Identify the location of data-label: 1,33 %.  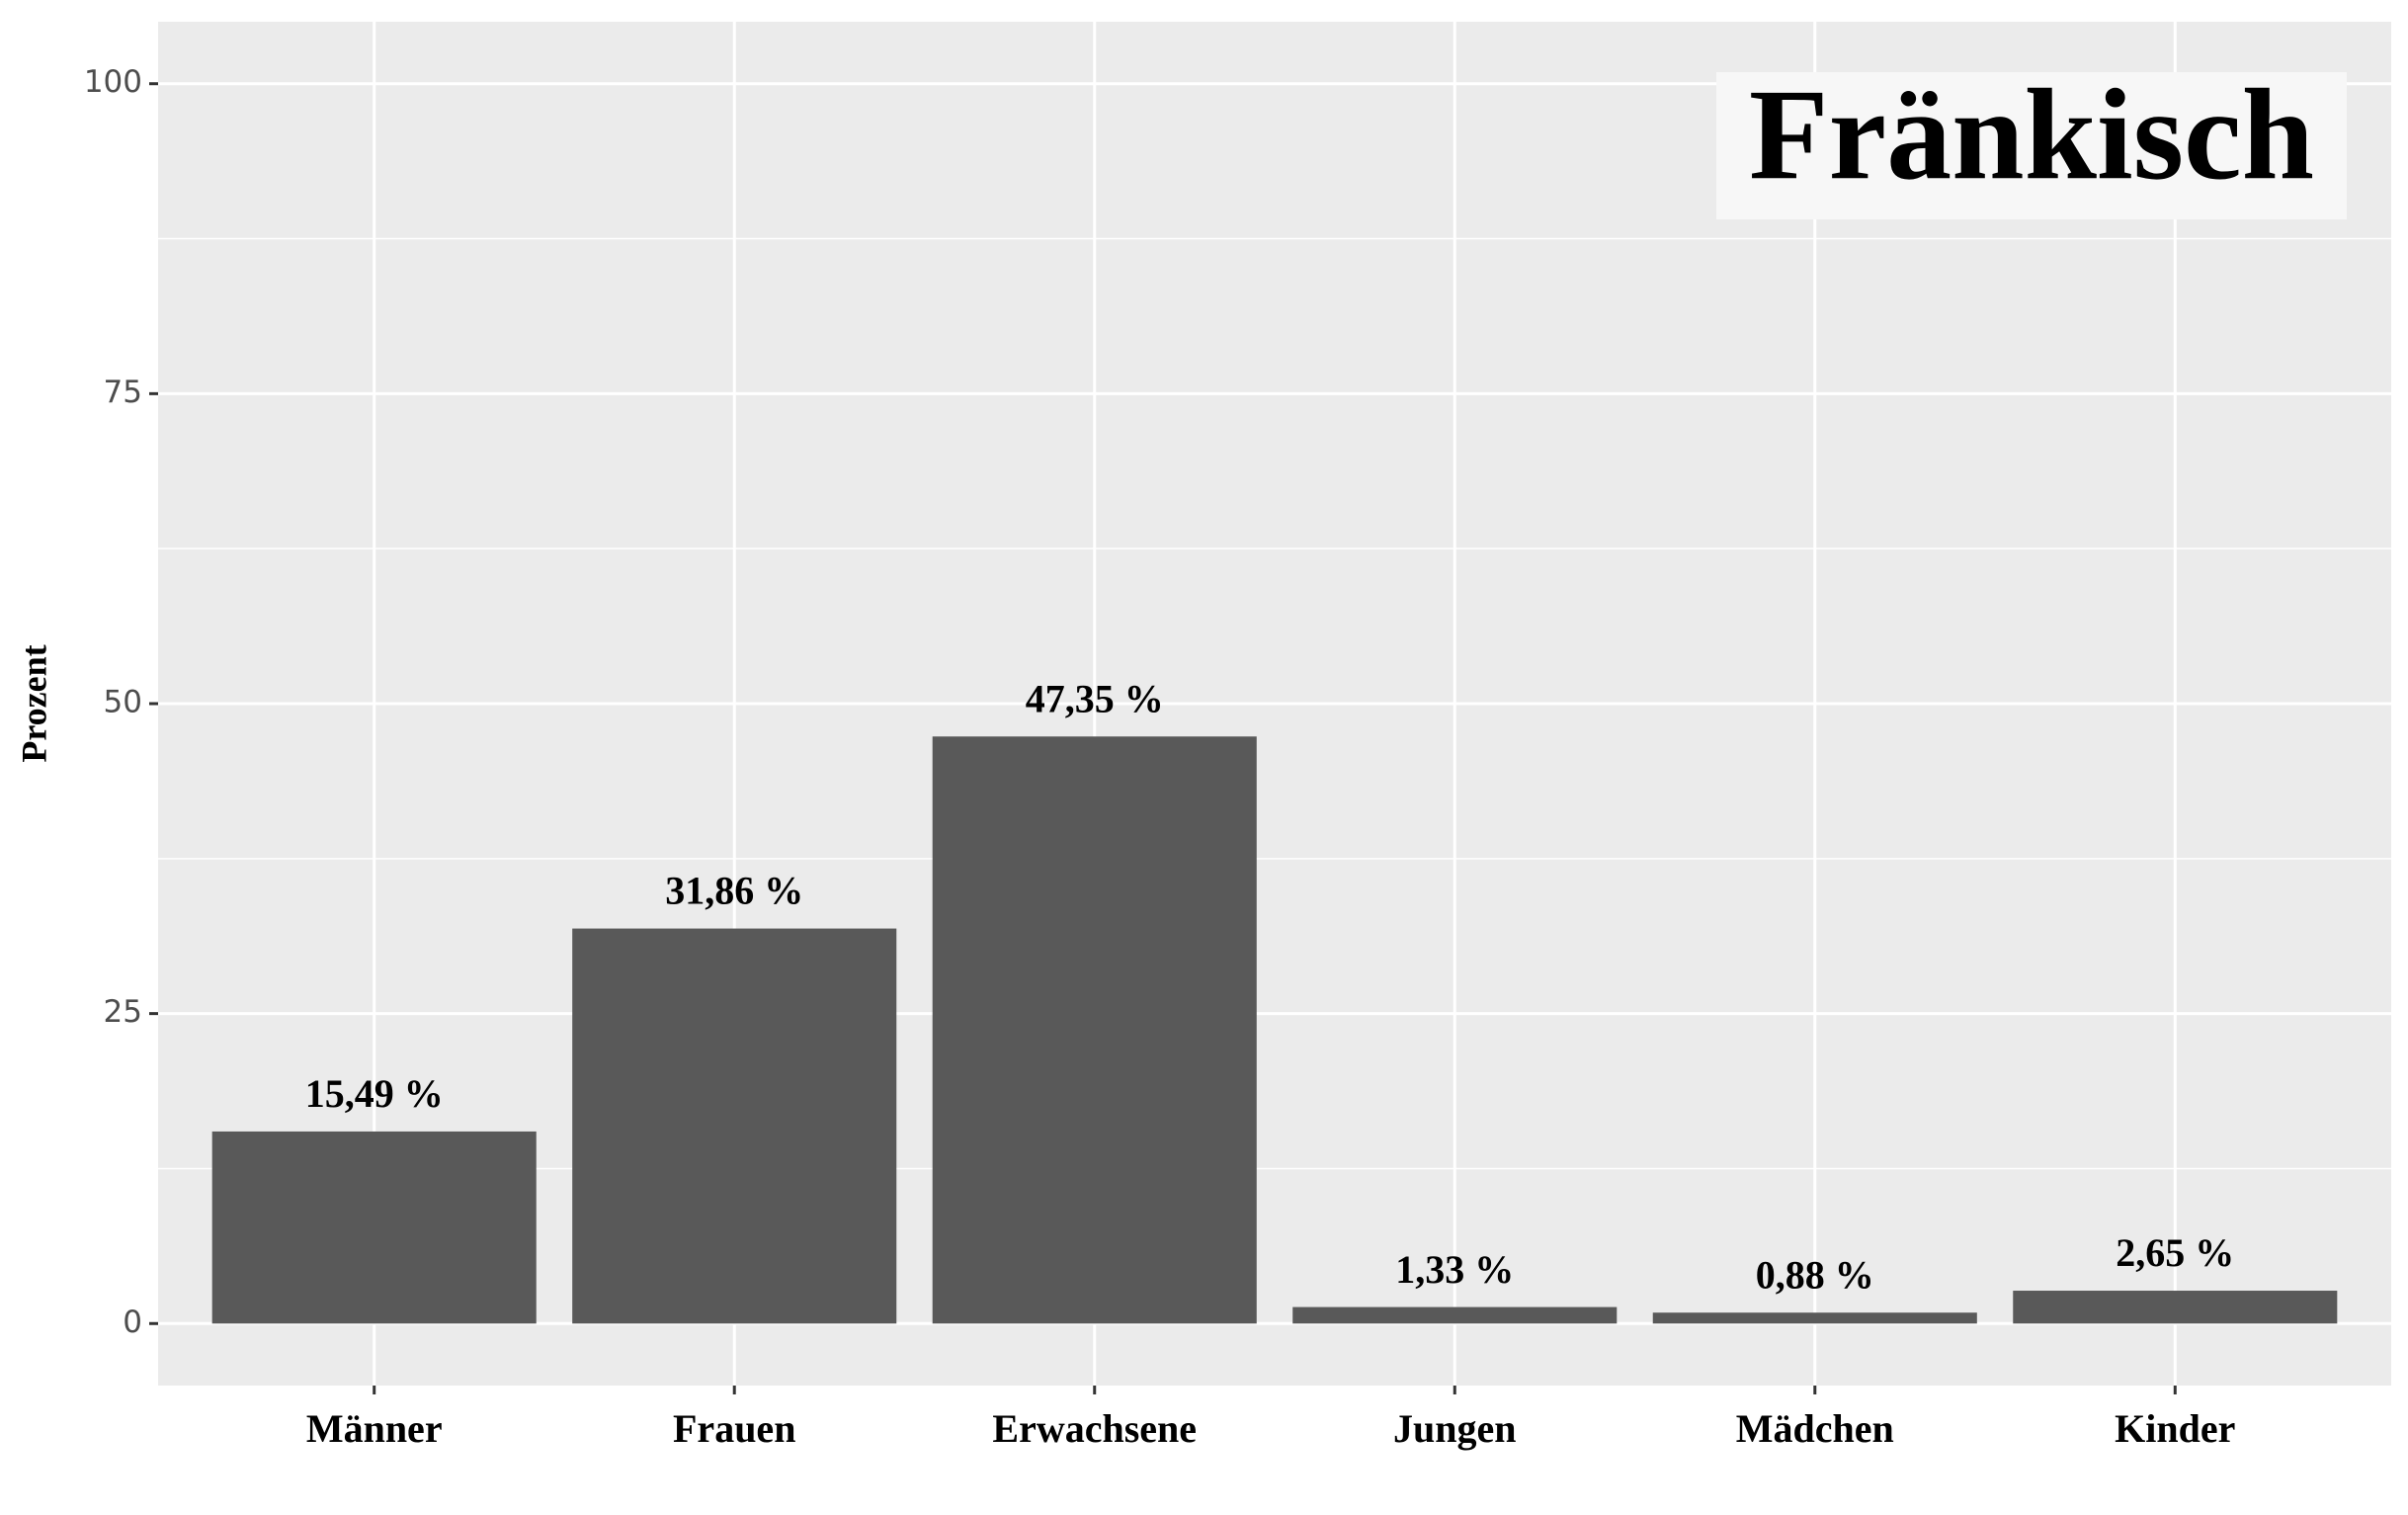
(1454, 1269).